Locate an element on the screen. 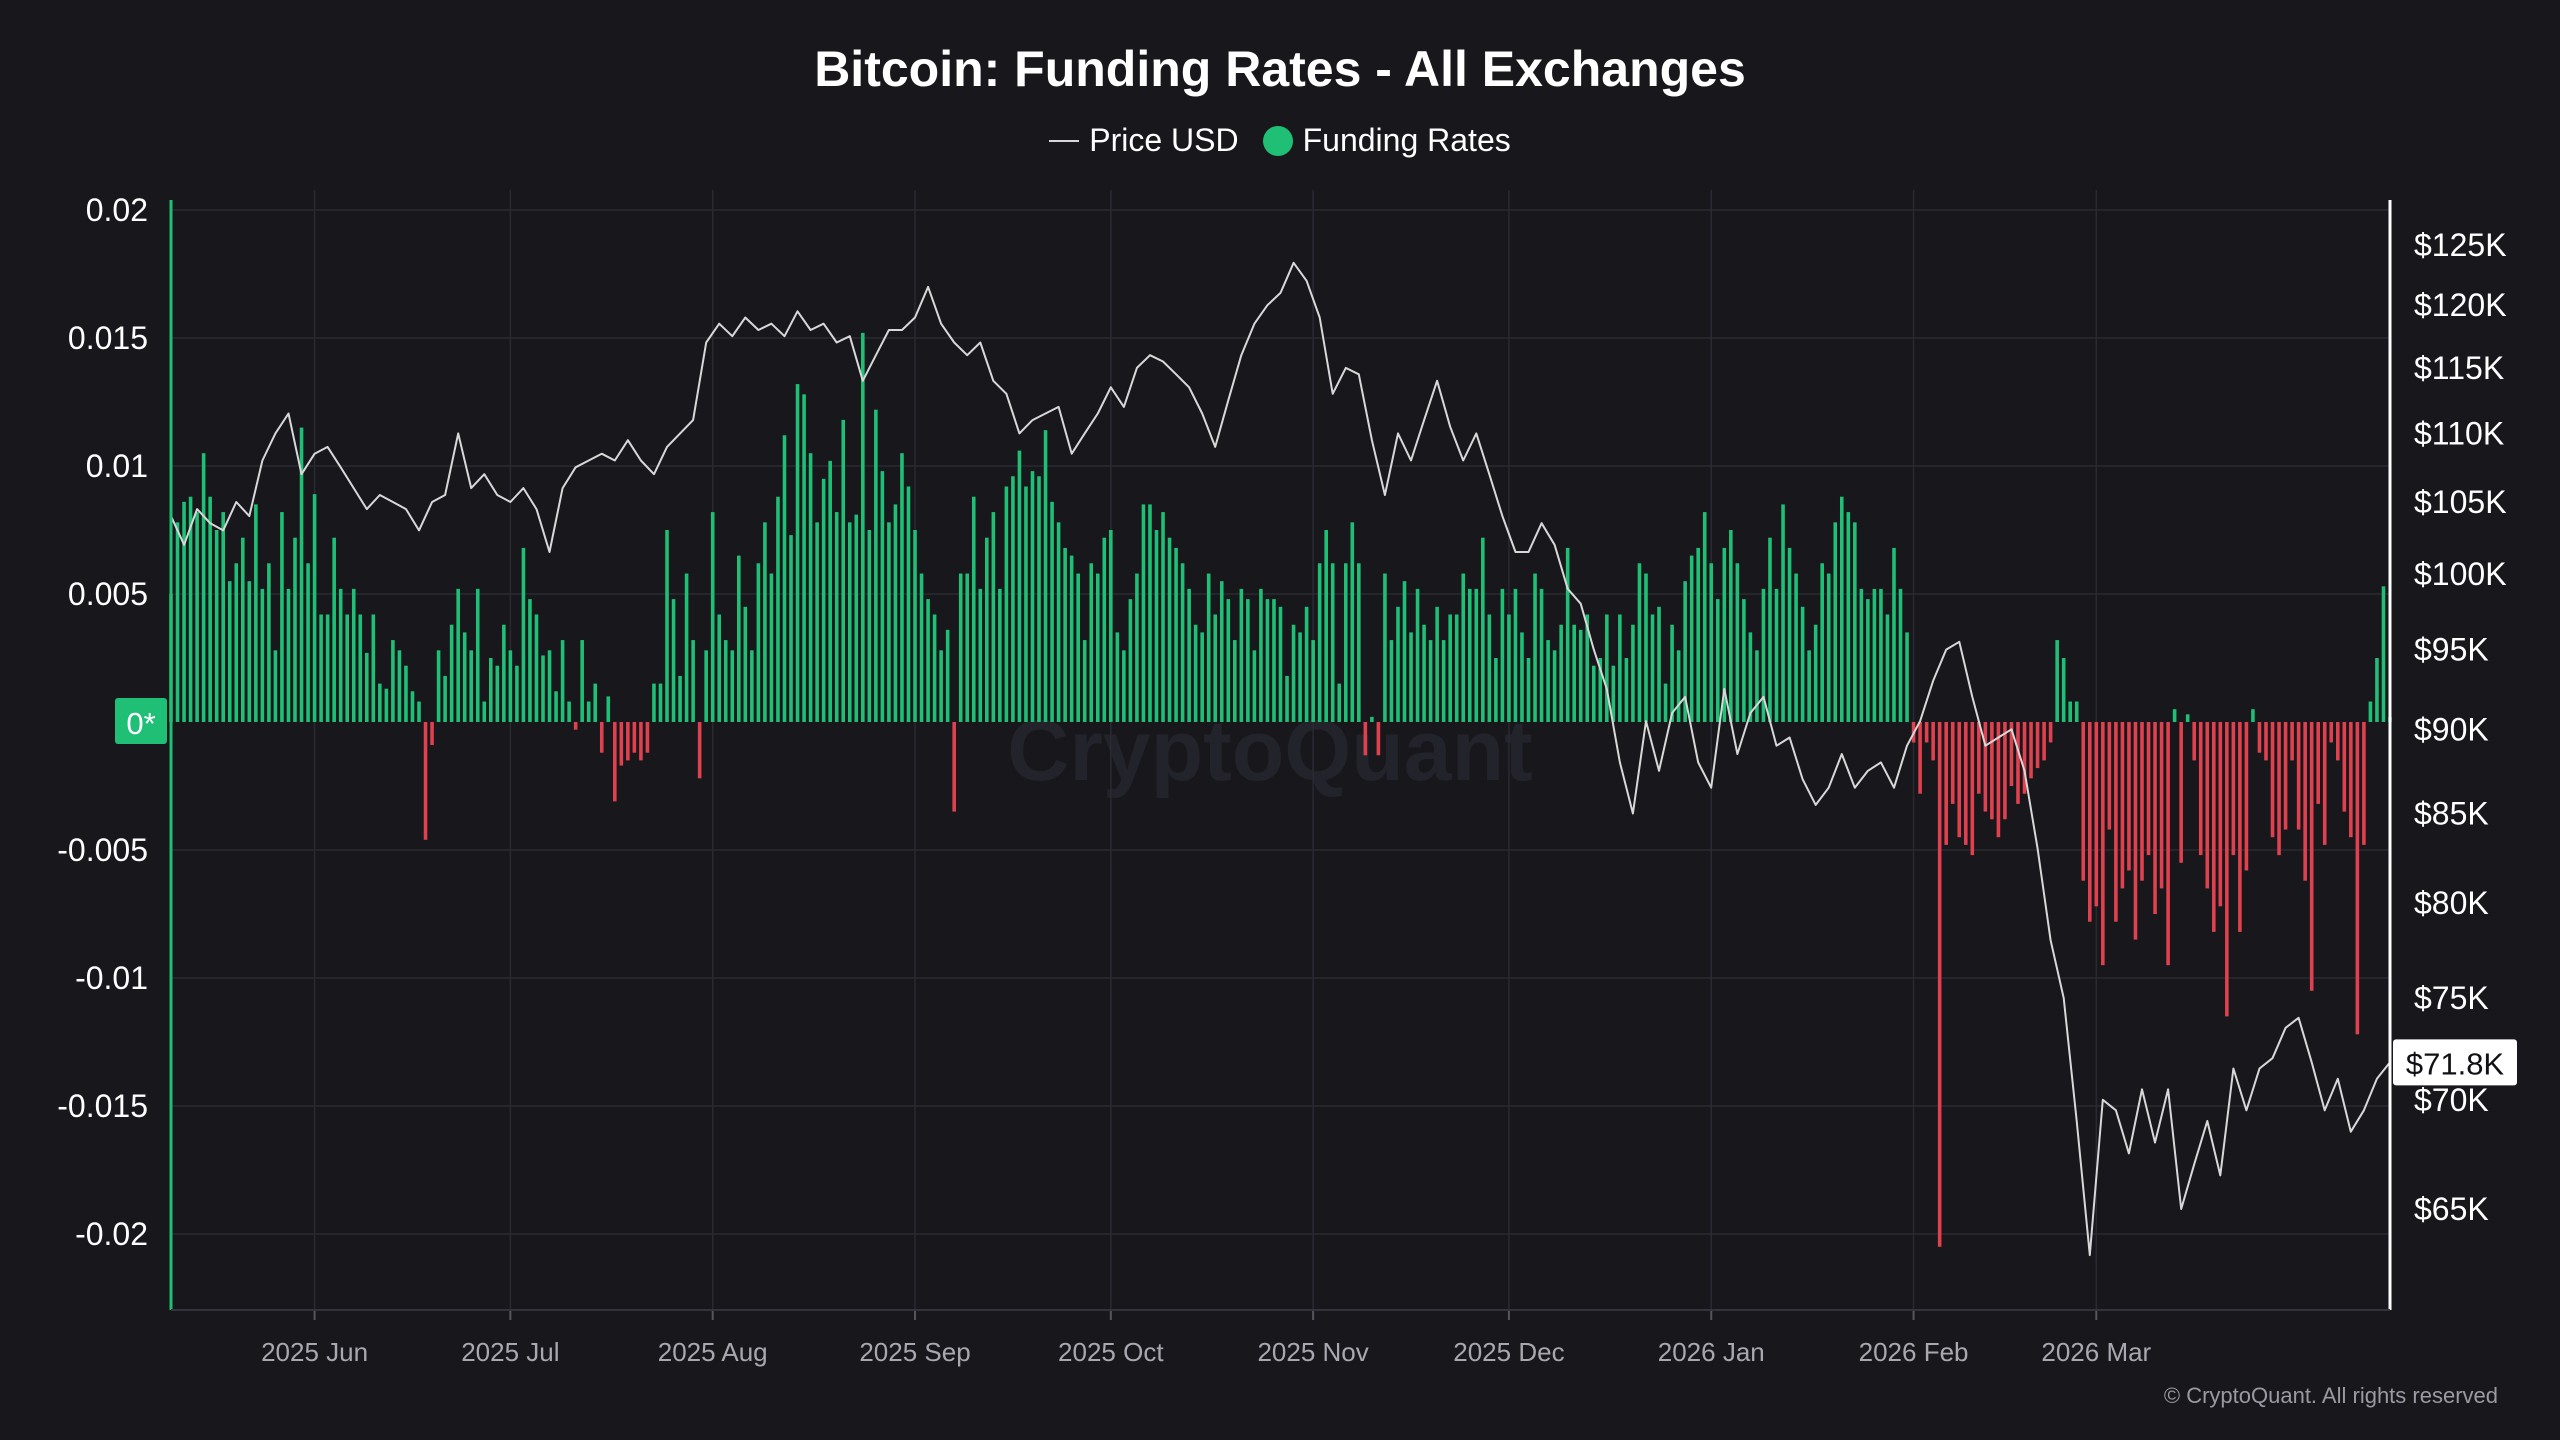 This screenshot has height=1440, width=2560. chart-title: Bitcoin: Funding Rates - All Exchanges is located at coordinates (1280, 69).